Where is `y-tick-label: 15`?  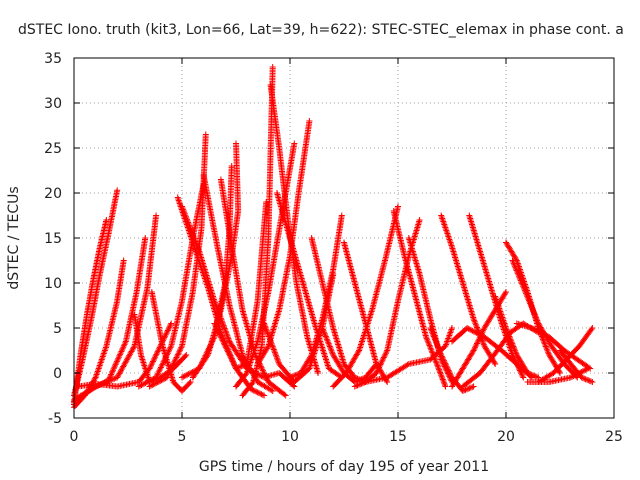
y-tick-label: 15 is located at coordinates (53, 239).